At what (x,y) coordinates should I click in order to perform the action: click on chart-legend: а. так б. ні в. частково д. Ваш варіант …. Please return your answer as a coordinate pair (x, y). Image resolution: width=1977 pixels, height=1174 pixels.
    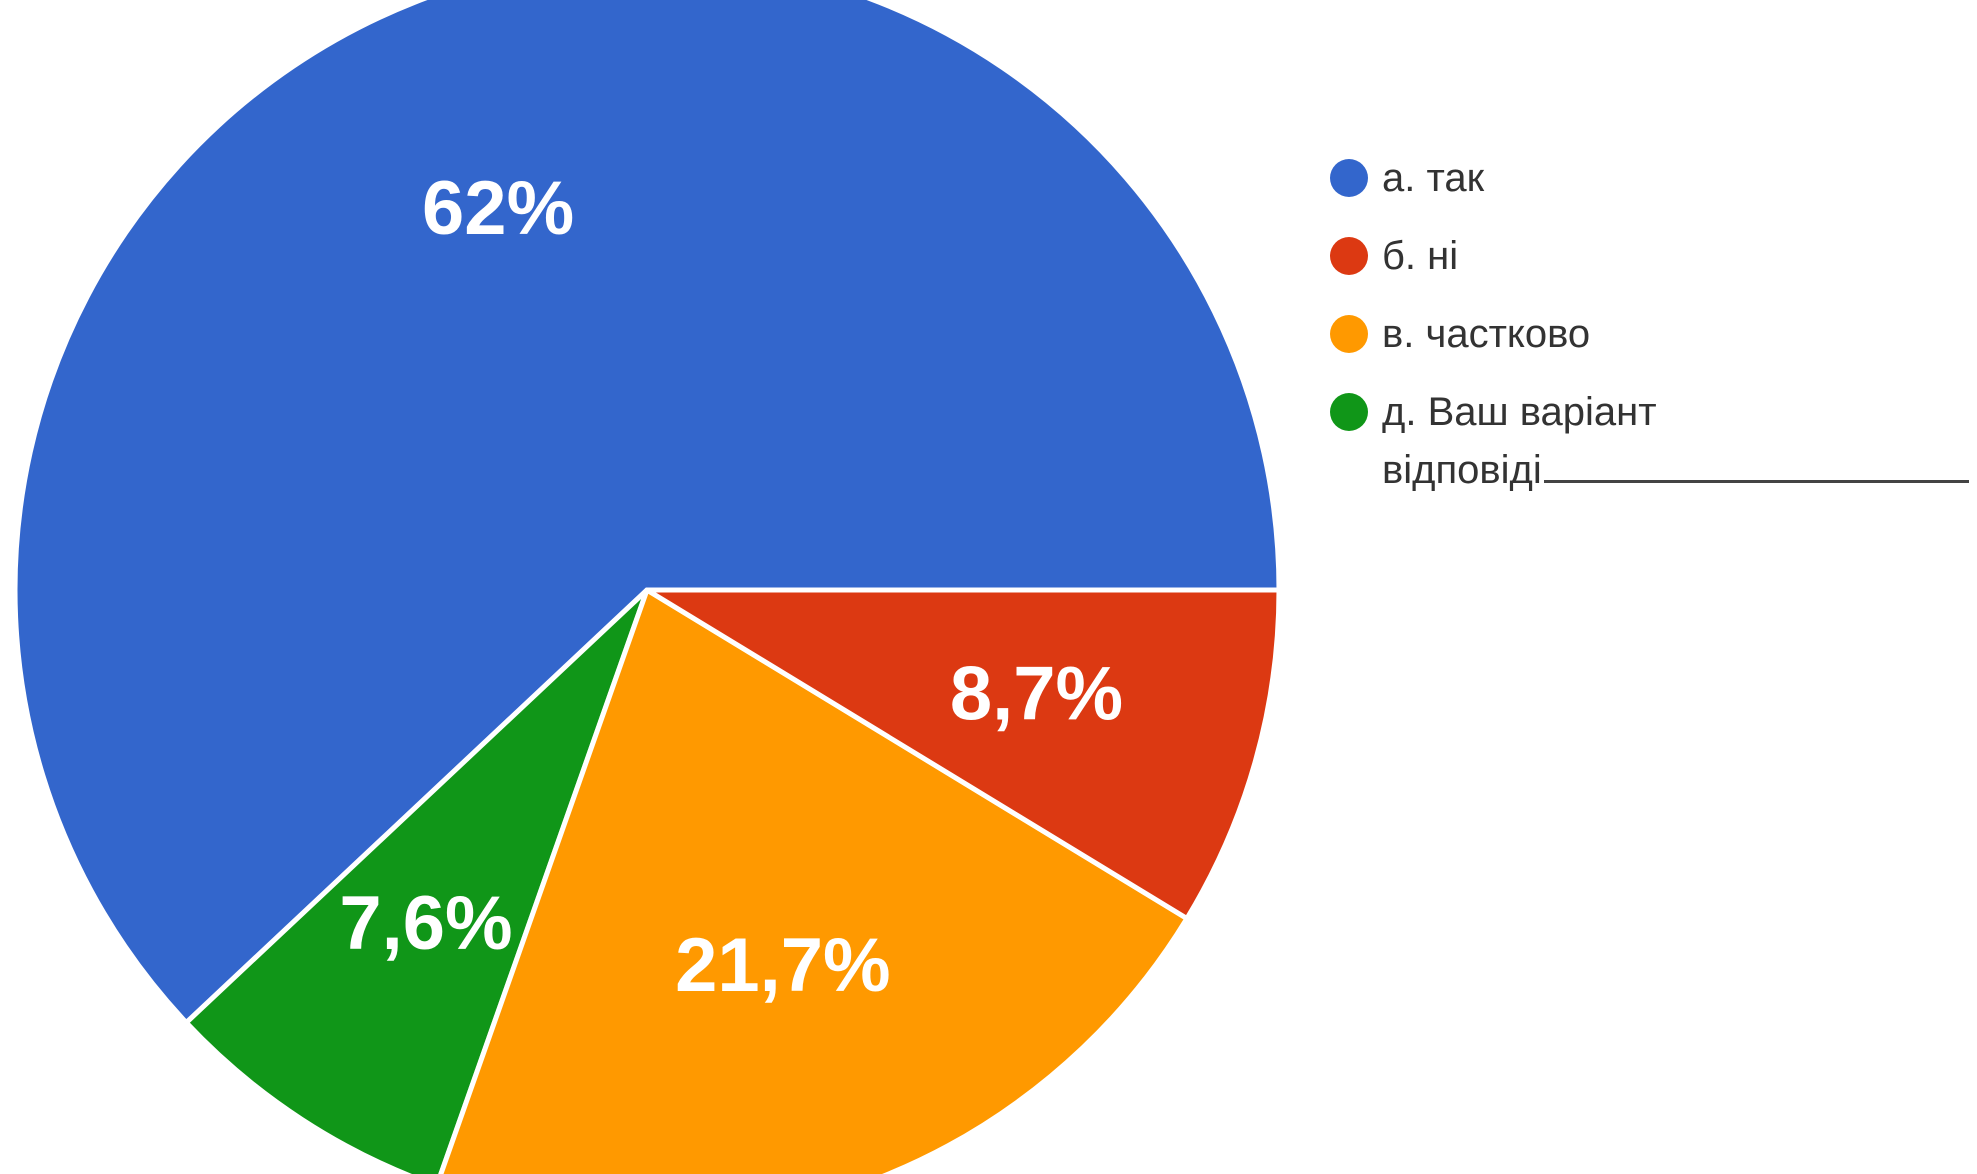
    Looking at the image, I should click on (1650, 340).